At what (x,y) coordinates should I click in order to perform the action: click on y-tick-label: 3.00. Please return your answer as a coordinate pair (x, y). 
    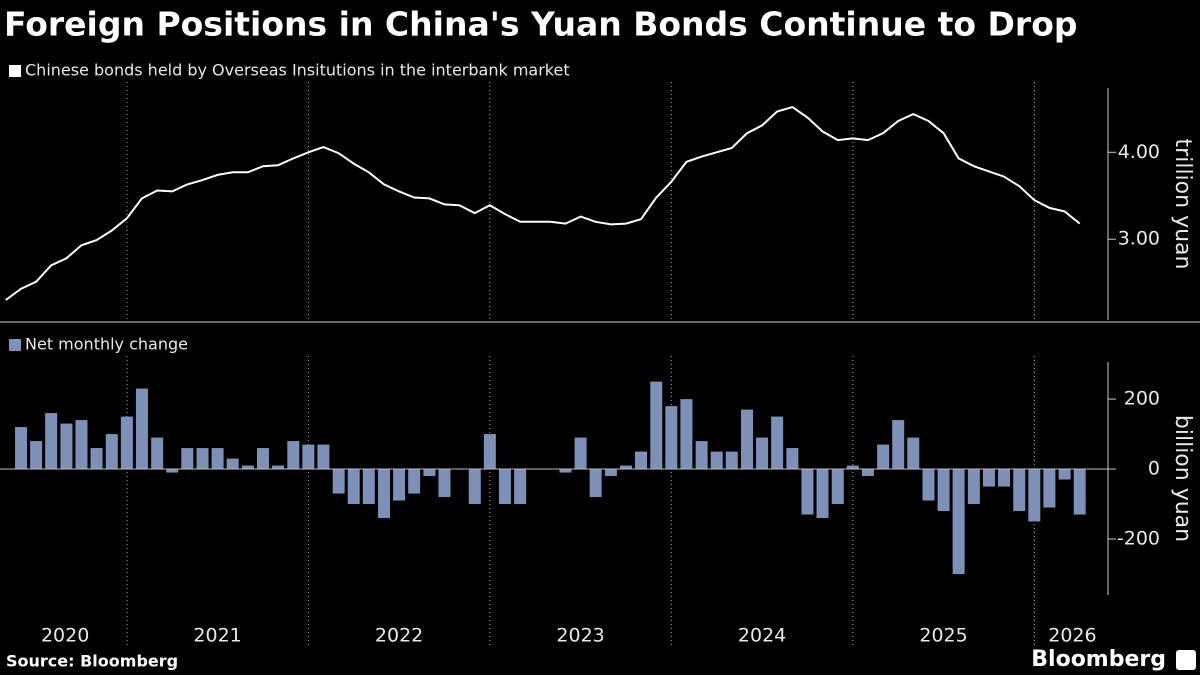
    Looking at the image, I should click on (1139, 239).